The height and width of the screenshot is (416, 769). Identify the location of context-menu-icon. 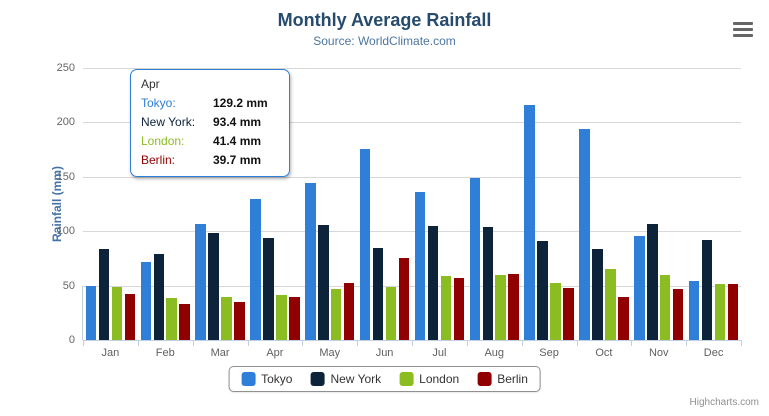
(743, 29).